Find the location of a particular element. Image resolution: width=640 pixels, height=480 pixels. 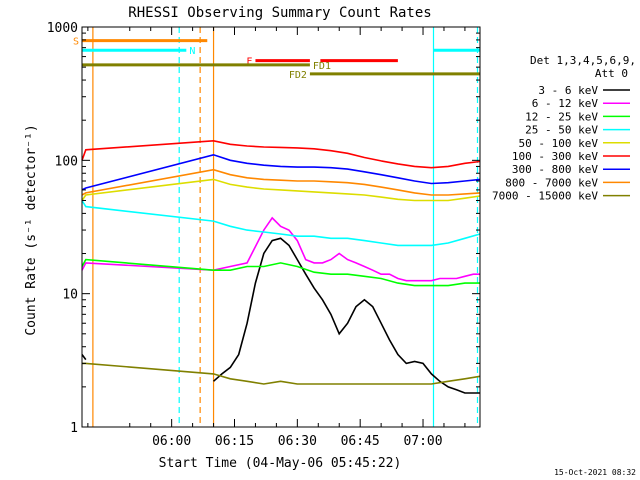

y-tick-label-3: 1000 is located at coordinates (62, 28).